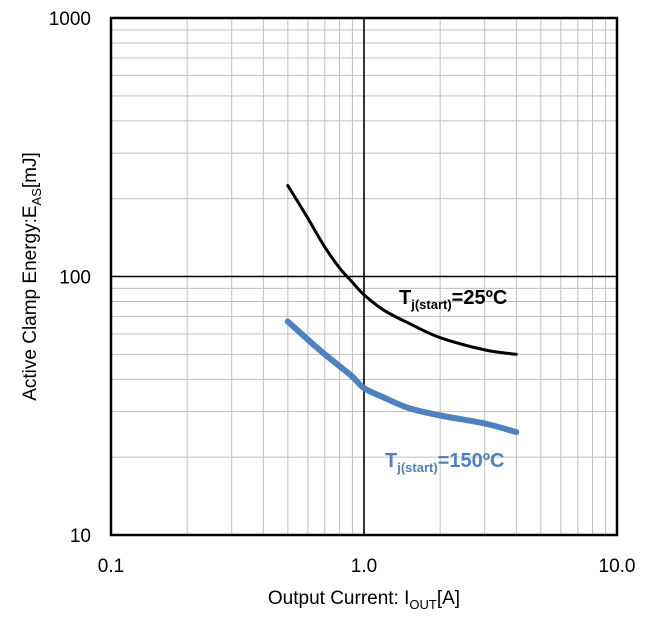 This screenshot has height=617, width=653. What do you see at coordinates (75, 278) in the screenshot?
I see `y-tick-label: 100` at bounding box center [75, 278].